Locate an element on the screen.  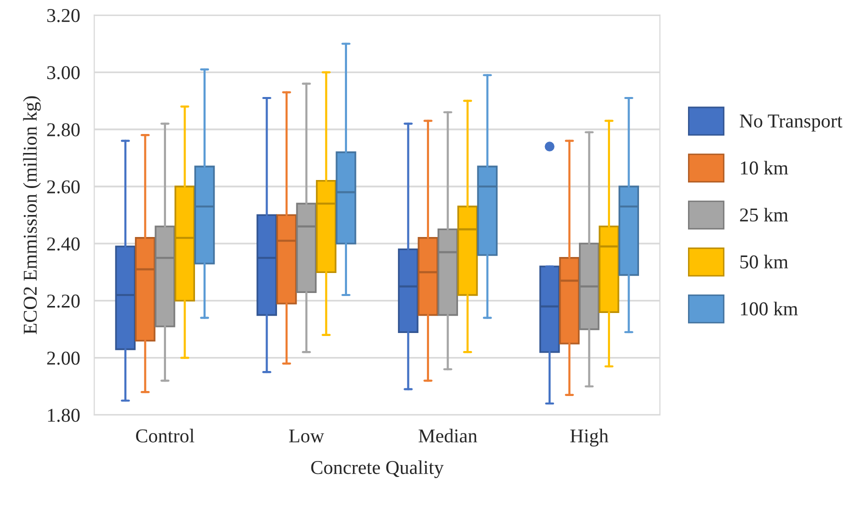
y-tick-label: 2.40 is located at coordinates (63, 244).